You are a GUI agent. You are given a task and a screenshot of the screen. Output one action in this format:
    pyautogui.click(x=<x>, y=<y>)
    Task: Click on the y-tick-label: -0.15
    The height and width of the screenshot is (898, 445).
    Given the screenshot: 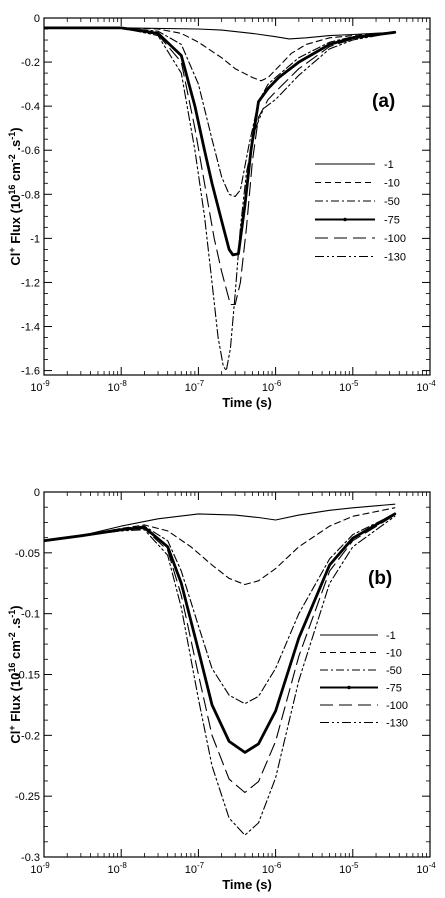 What is the action you would take?
    pyautogui.click(x=27, y=676)
    